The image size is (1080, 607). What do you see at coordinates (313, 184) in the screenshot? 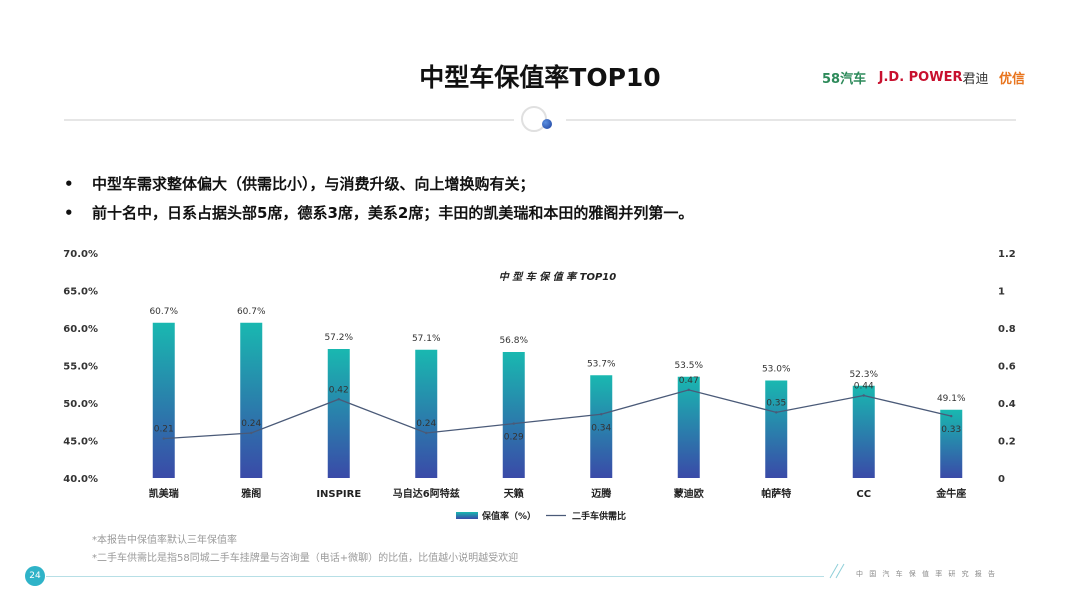
I see `bullet-text-1: 中型车需求整体偏大（供需比小），与消费升级、向上增换购有关；` at bounding box center [313, 184].